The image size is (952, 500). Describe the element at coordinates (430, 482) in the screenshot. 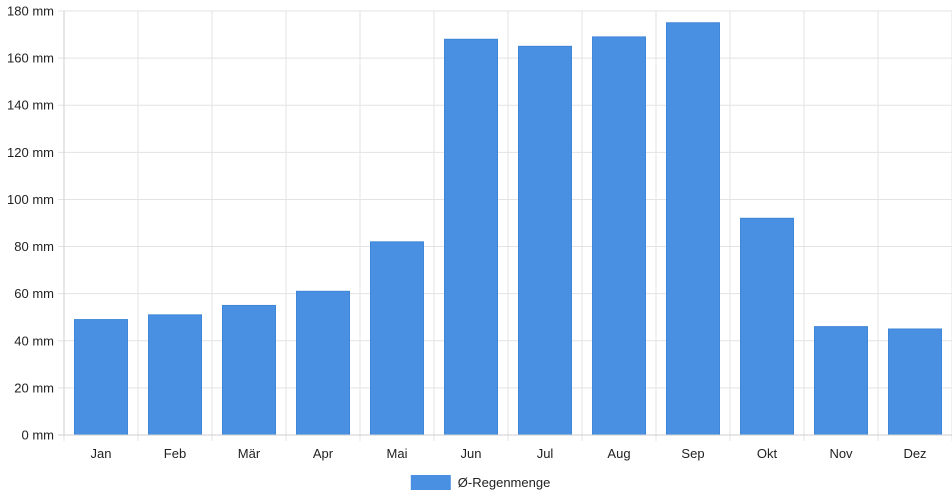

I see `legend-swatch` at that location.